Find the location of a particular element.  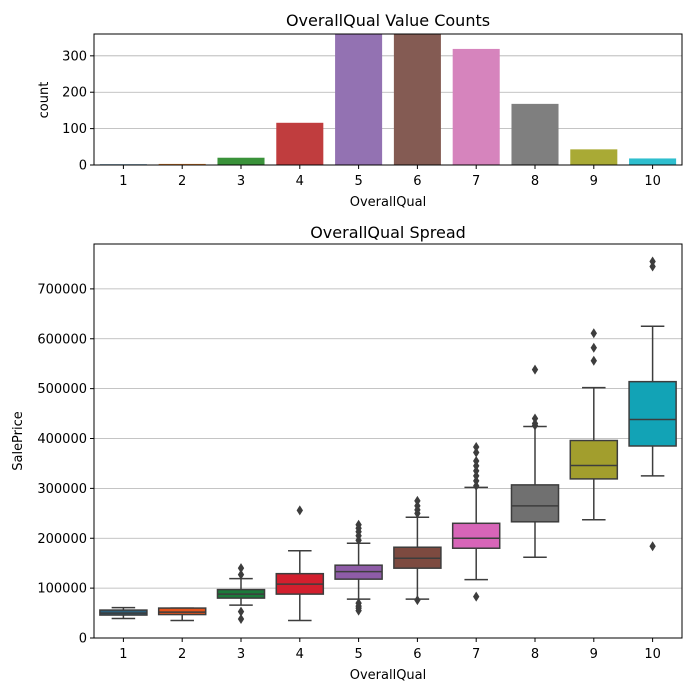

box-plot-xlabel: OverallQual is located at coordinates (388, 675).